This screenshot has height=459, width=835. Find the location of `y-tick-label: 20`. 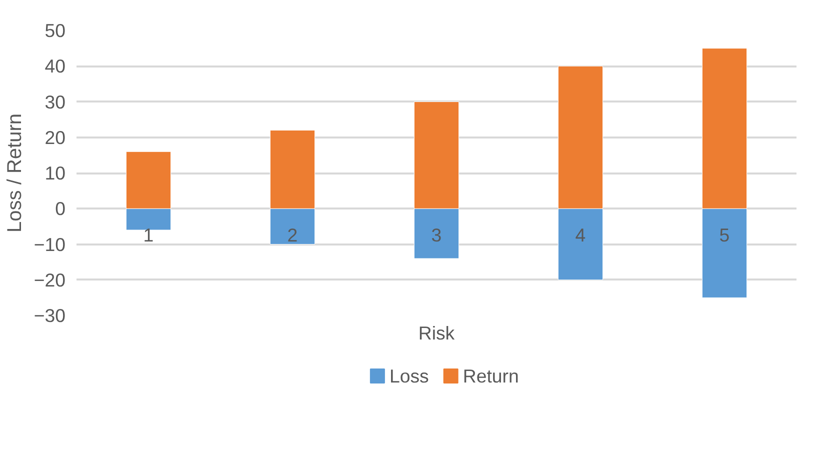

y-tick-label: 20 is located at coordinates (55, 137).